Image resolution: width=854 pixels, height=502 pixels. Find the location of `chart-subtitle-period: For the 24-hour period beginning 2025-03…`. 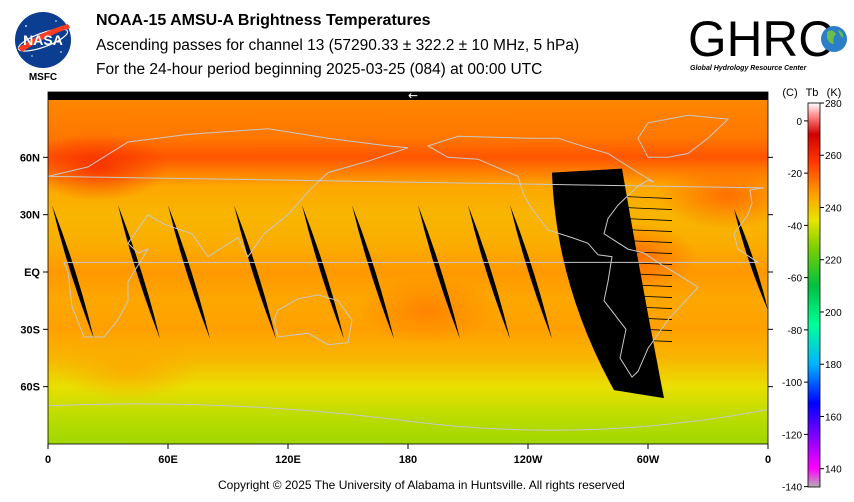

chart-subtitle-period: For the 24-hour period beginning 2025-03… is located at coordinates (319, 69).